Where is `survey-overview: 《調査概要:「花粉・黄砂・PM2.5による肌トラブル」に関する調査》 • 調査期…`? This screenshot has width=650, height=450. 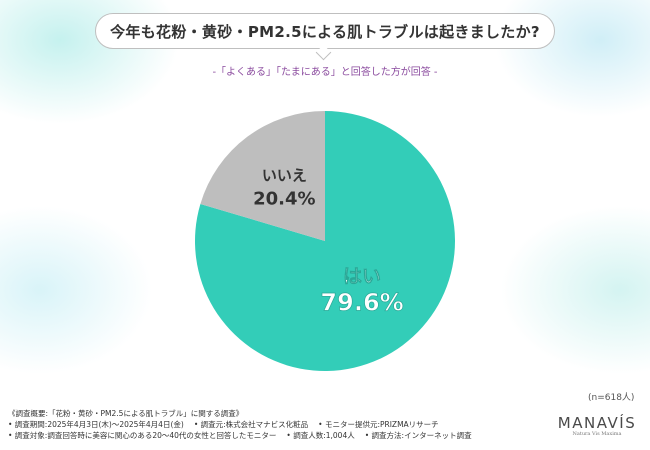 survey-overview: 《調査概要:「花粉・黄砂・PM2.5による肌トラブル」に関する調査》 • 調査期… is located at coordinates (273, 424).